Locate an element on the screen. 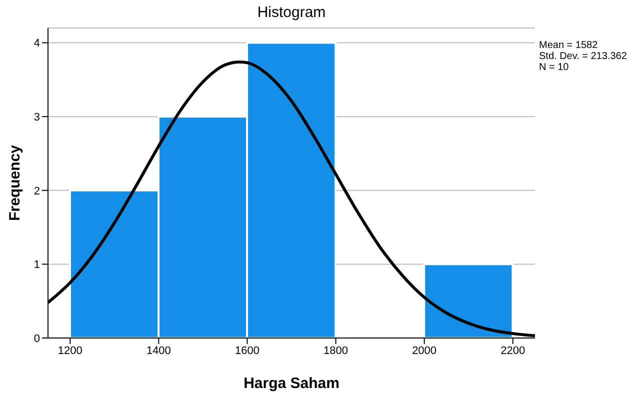 This screenshot has height=418, width=633. y-tick-label: 2 is located at coordinates (37, 191).